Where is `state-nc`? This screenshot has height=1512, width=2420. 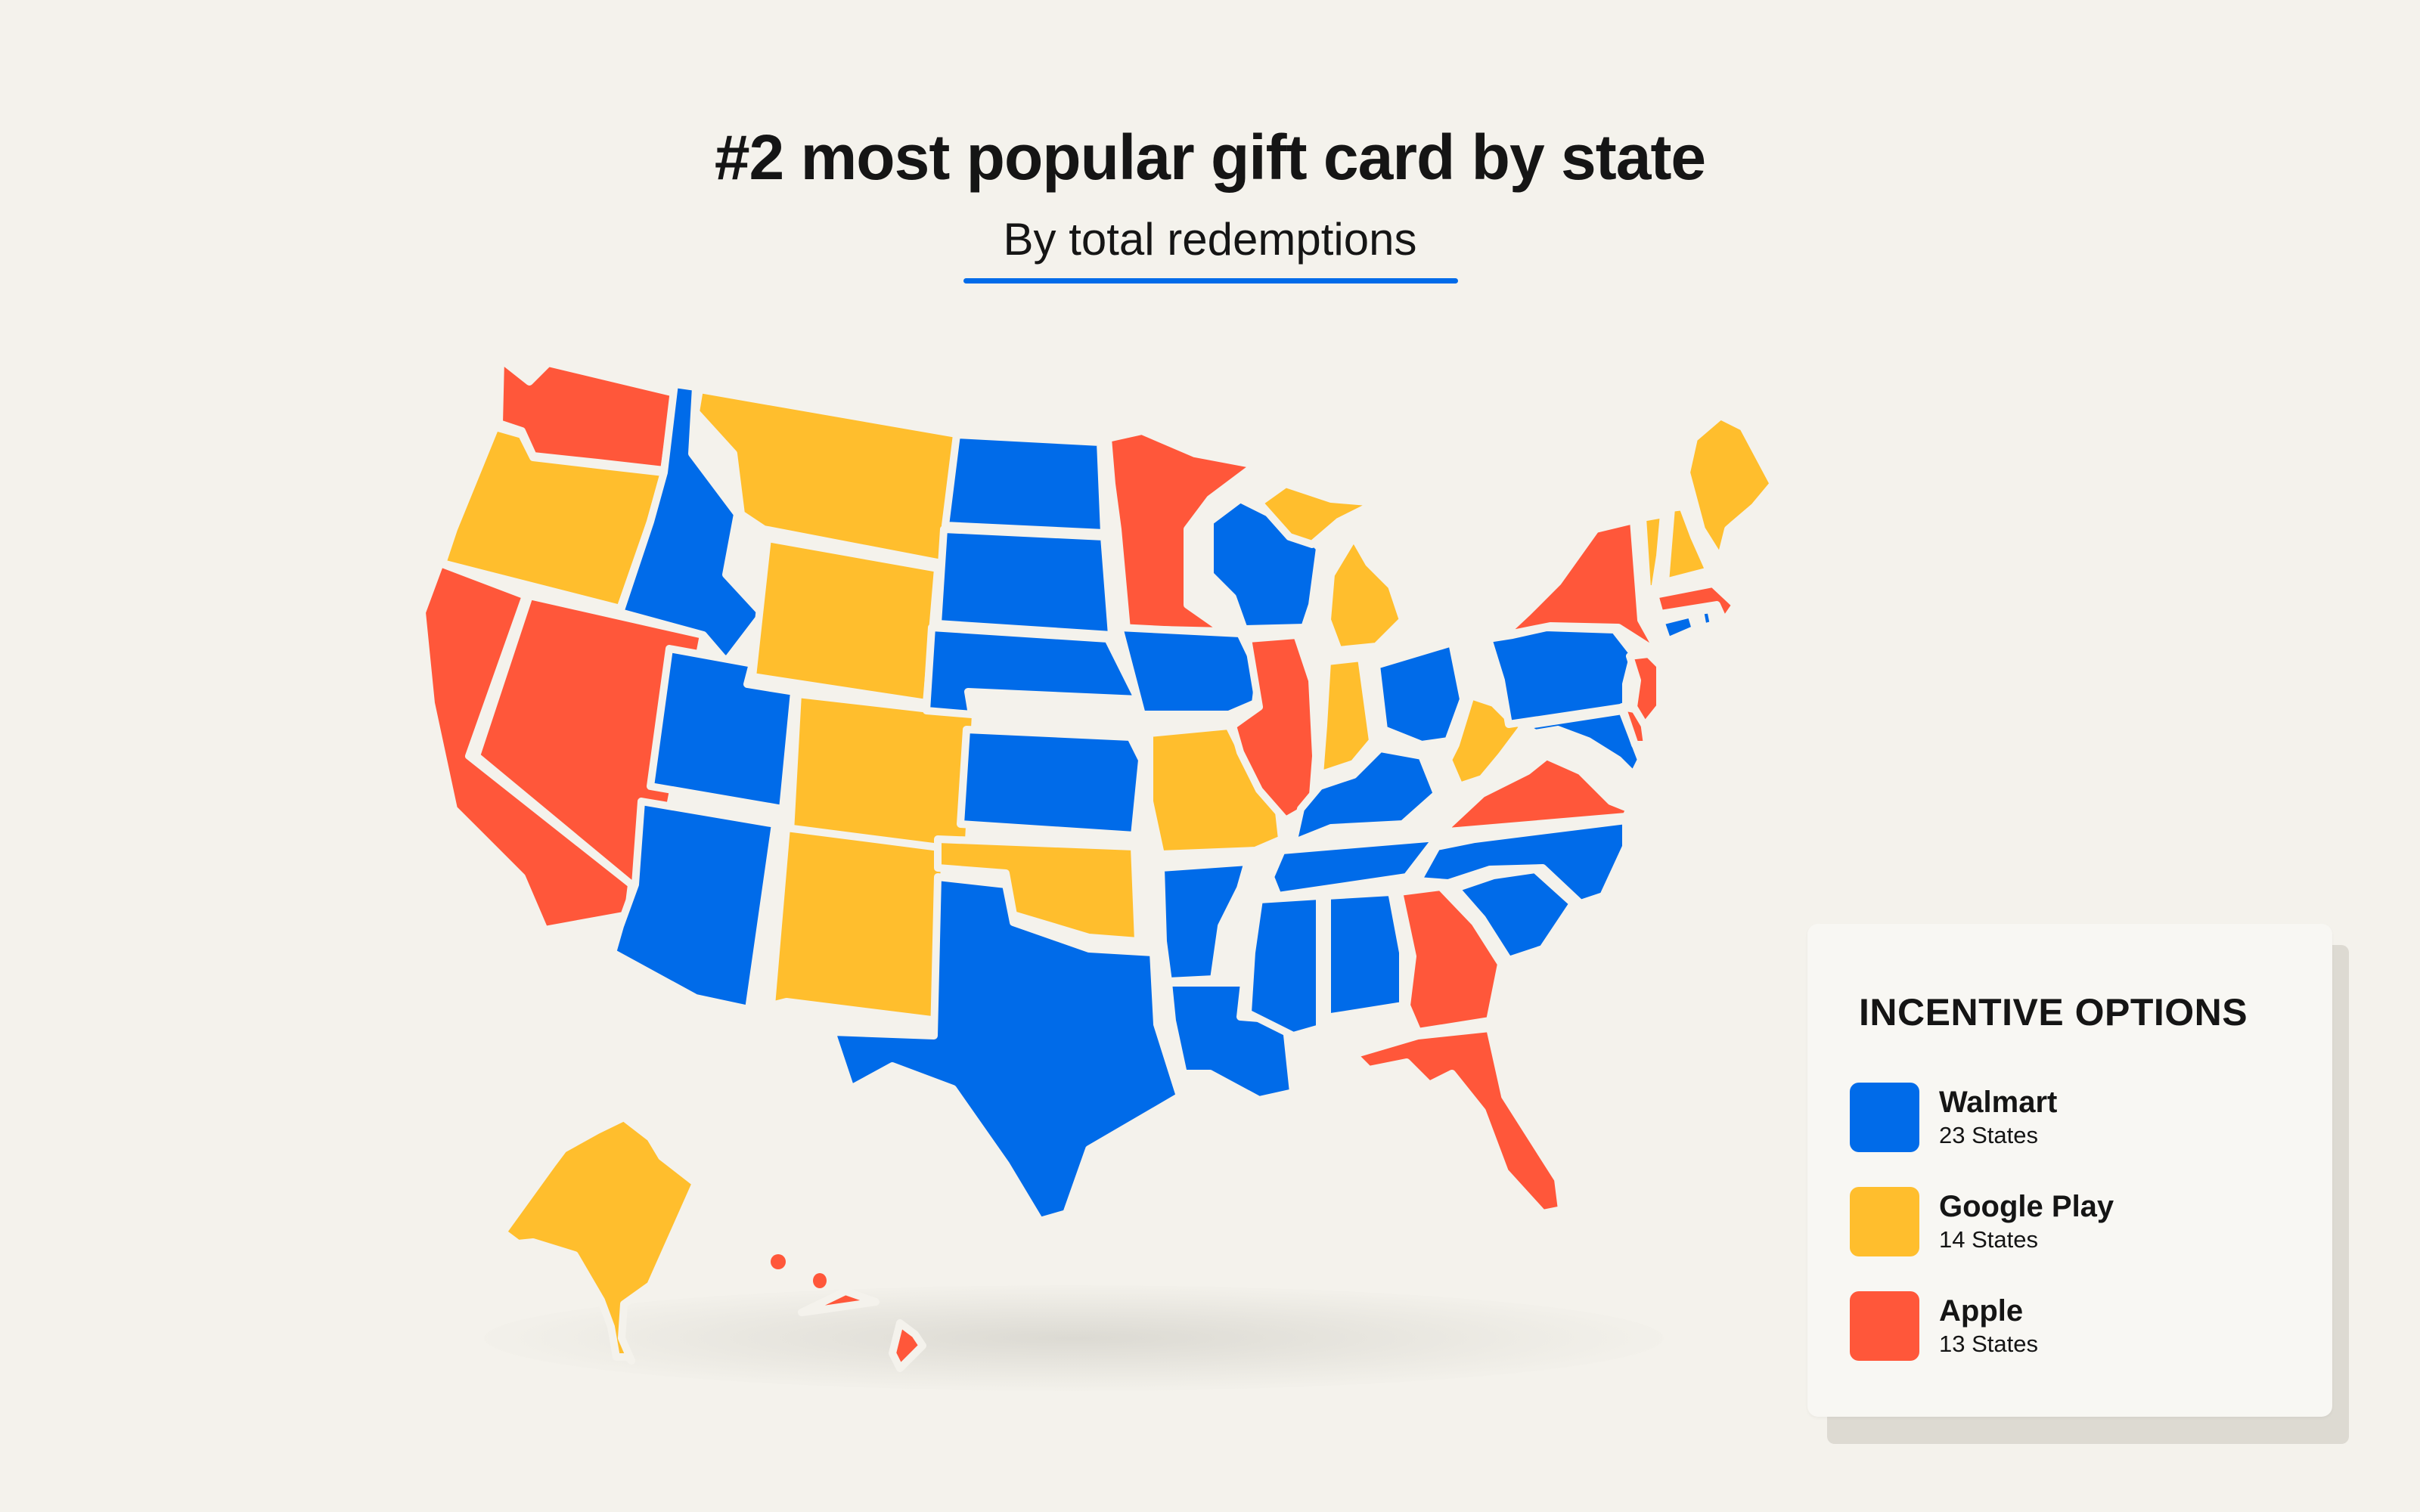 state-nc is located at coordinates (1522, 861).